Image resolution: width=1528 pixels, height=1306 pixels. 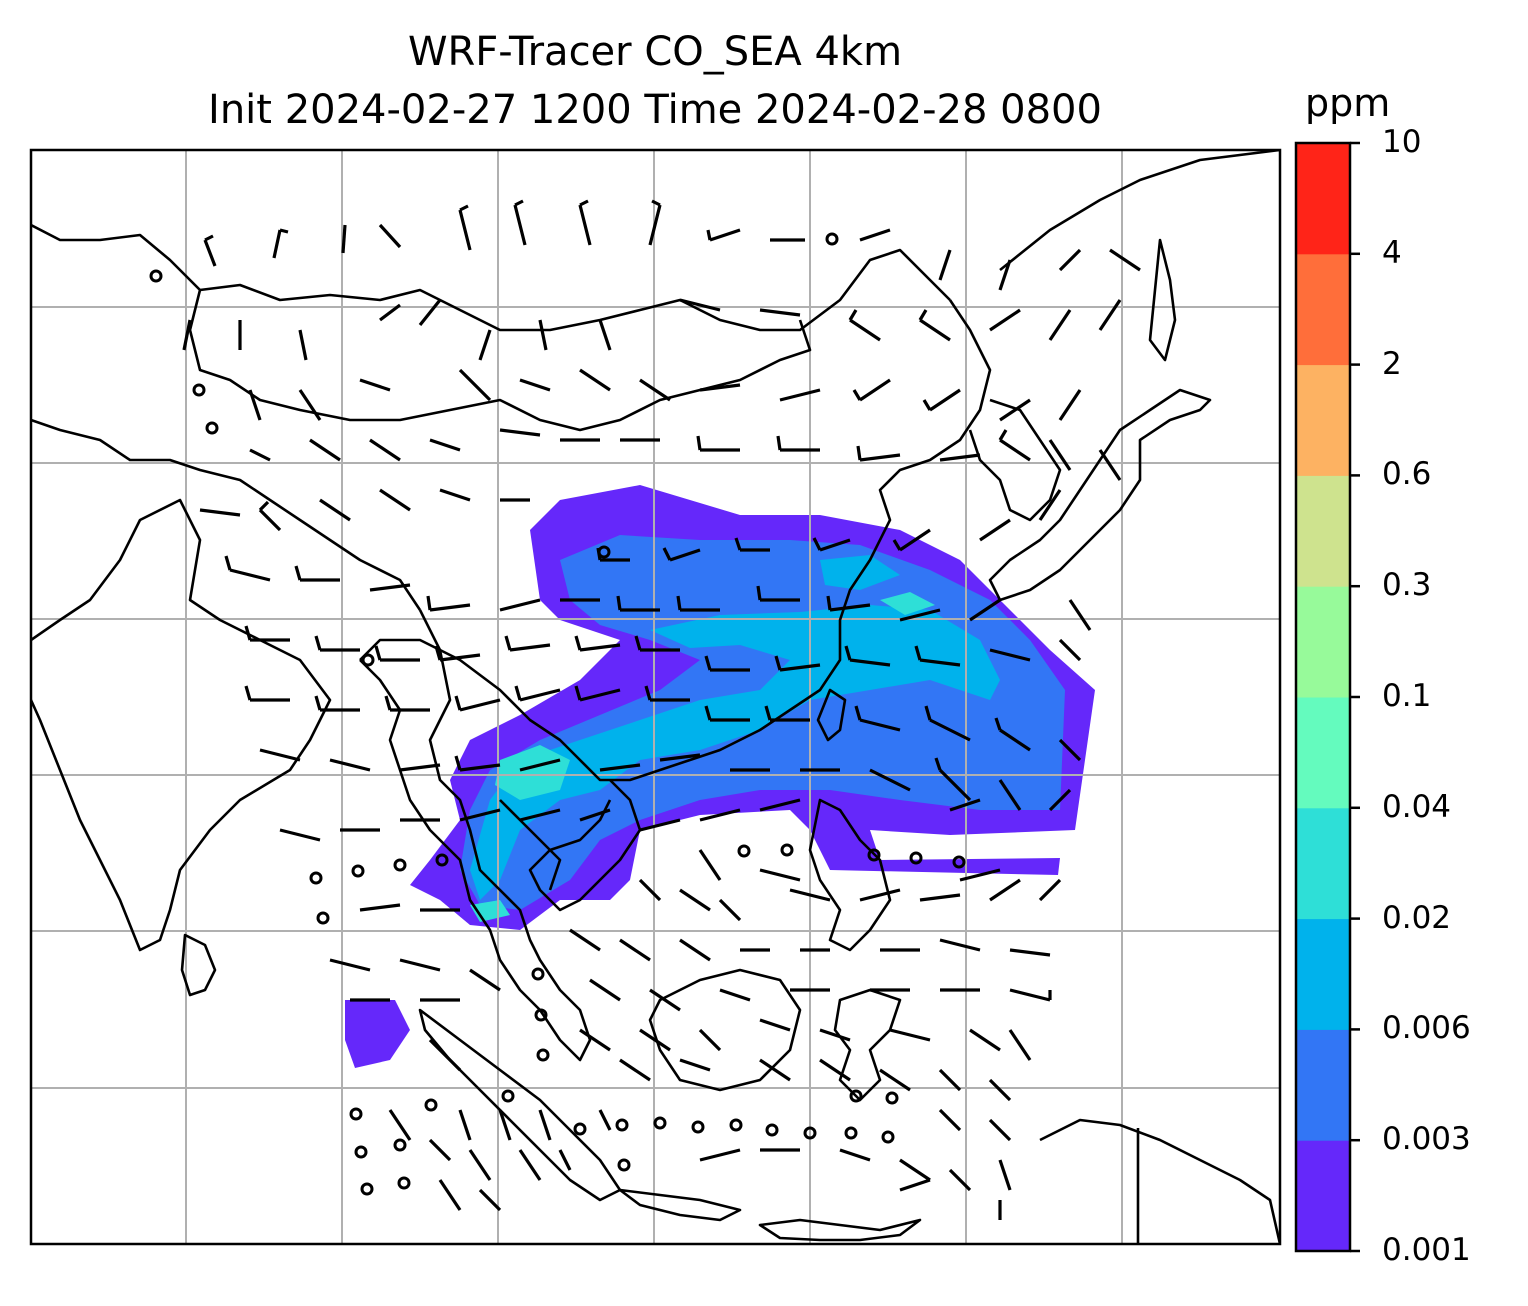 I want to click on coastline-borneo, so click(x=725, y=1030).